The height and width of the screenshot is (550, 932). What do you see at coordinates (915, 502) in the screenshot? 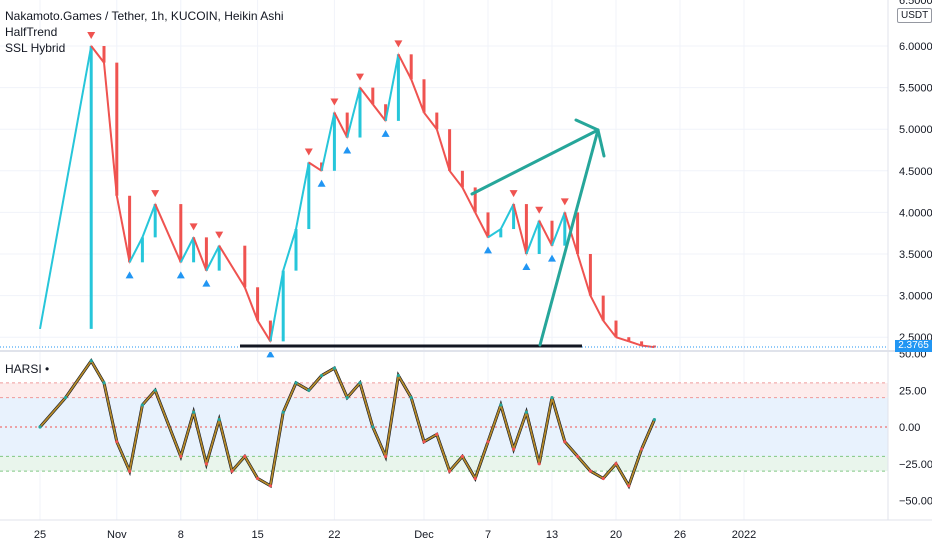
I see `harsi-tick-label: −50.00` at bounding box center [915, 502].